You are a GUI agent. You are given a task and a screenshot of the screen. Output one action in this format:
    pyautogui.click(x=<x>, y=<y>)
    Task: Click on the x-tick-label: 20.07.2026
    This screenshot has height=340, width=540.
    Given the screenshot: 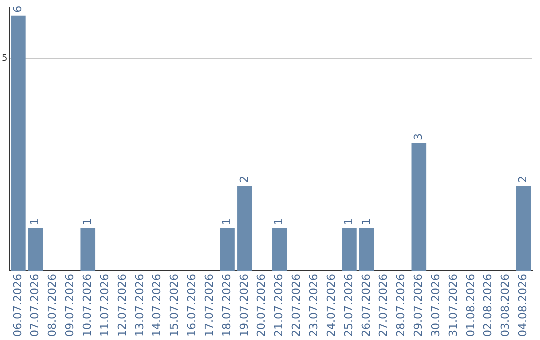 What is the action you would take?
    pyautogui.click(x=261, y=306)
    